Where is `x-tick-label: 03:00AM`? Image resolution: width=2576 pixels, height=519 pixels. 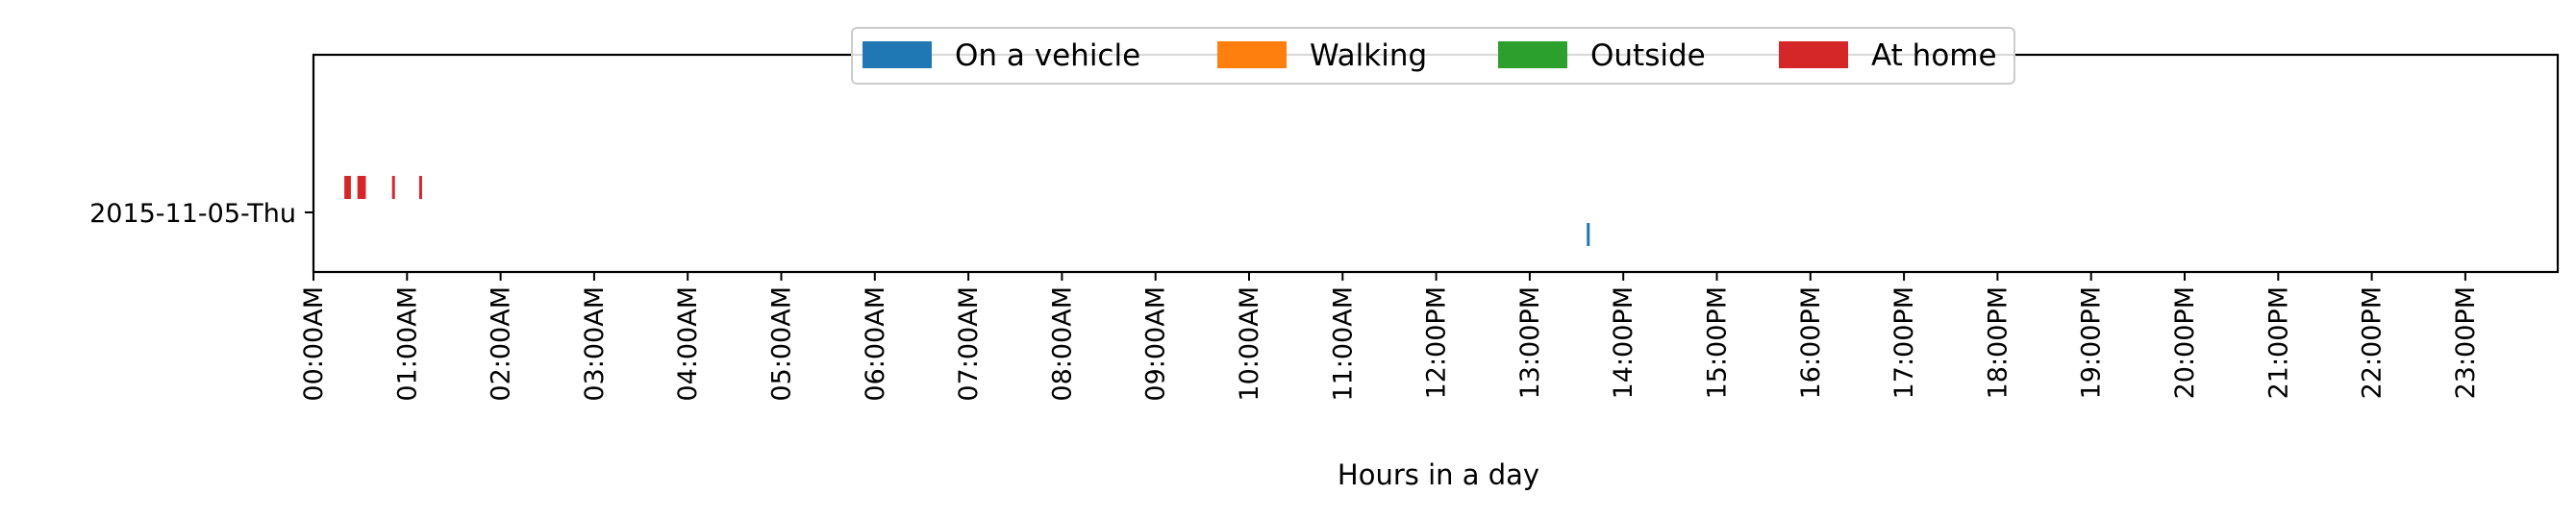
x-tick-label: 03:00AM is located at coordinates (595, 344).